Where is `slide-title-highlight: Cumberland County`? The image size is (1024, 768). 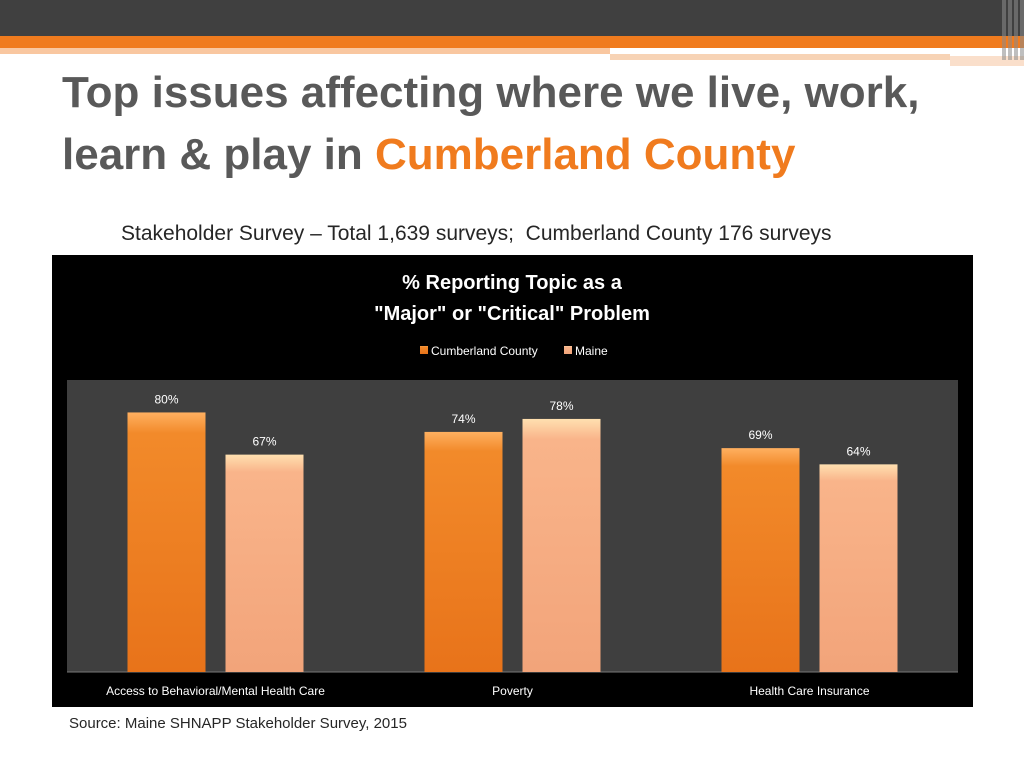 slide-title-highlight: Cumberland County is located at coordinates (585, 154).